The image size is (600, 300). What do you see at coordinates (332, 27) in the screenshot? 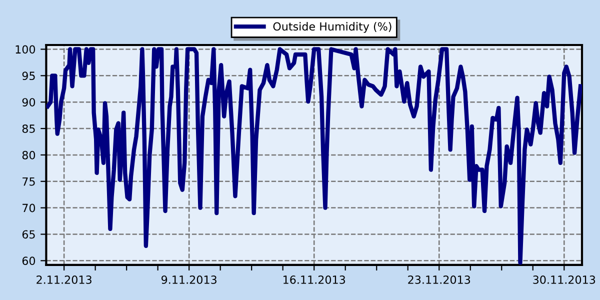
I see `legend-label: Outside Humidity (%)` at bounding box center [332, 27].